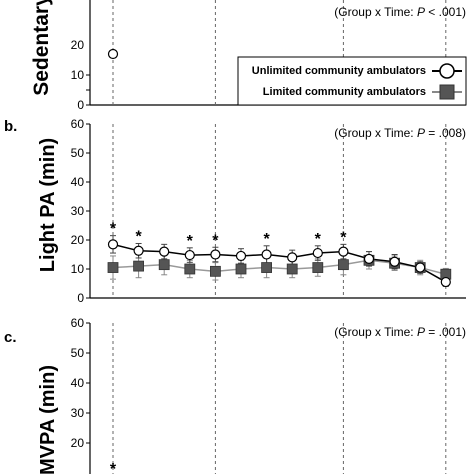 The width and height of the screenshot is (474, 474). I want to click on legend-box, so click(352, 81).